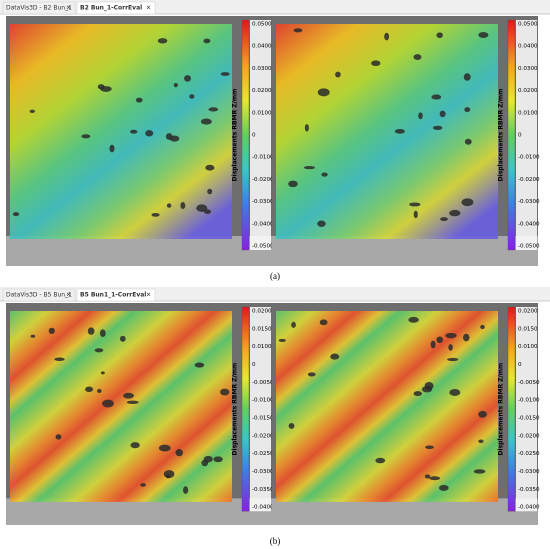  What do you see at coordinates (275, 541) in the screenshot?
I see `panel-caption: (b)` at bounding box center [275, 541].